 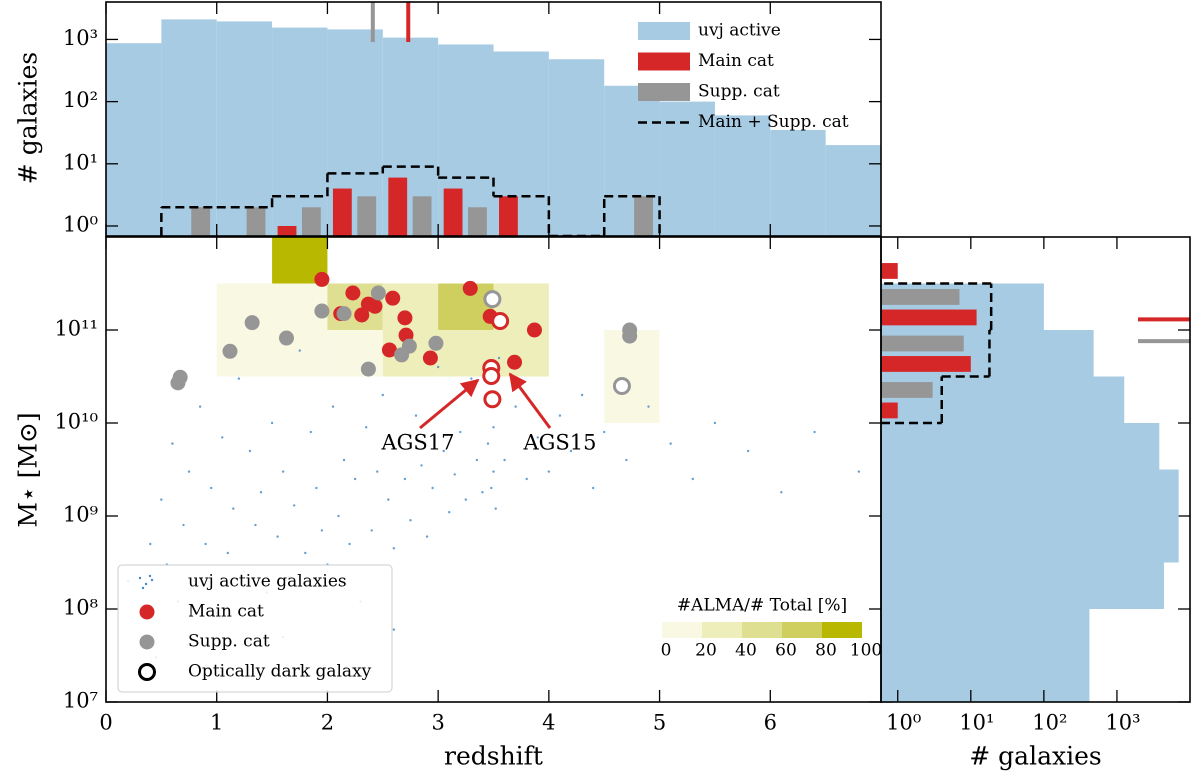 I want to click on annotation: AGS17, so click(x=417, y=443).